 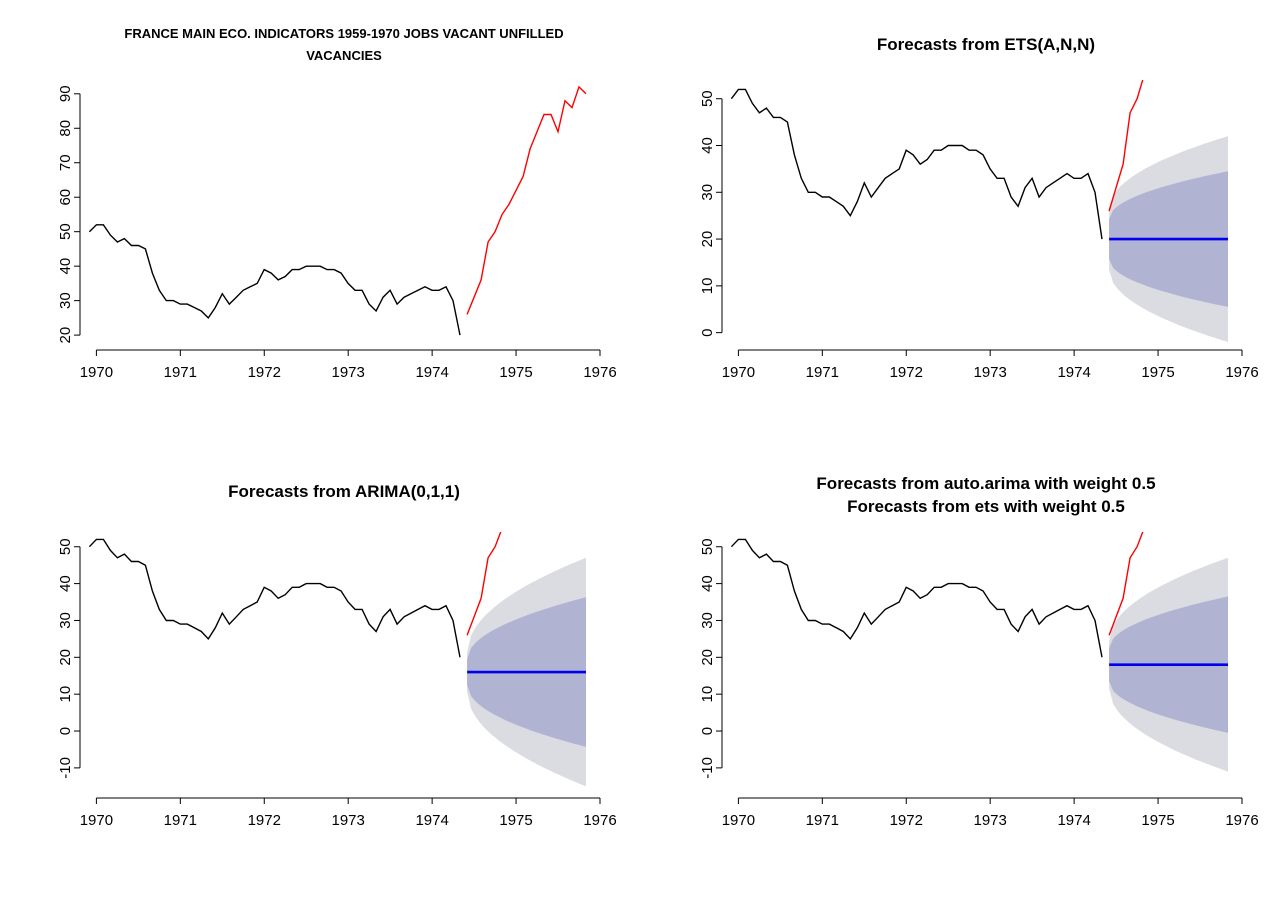 What do you see at coordinates (986, 506) in the screenshot?
I see `chart-title-line-2: Forecasts from ets with weight 0.5` at bounding box center [986, 506].